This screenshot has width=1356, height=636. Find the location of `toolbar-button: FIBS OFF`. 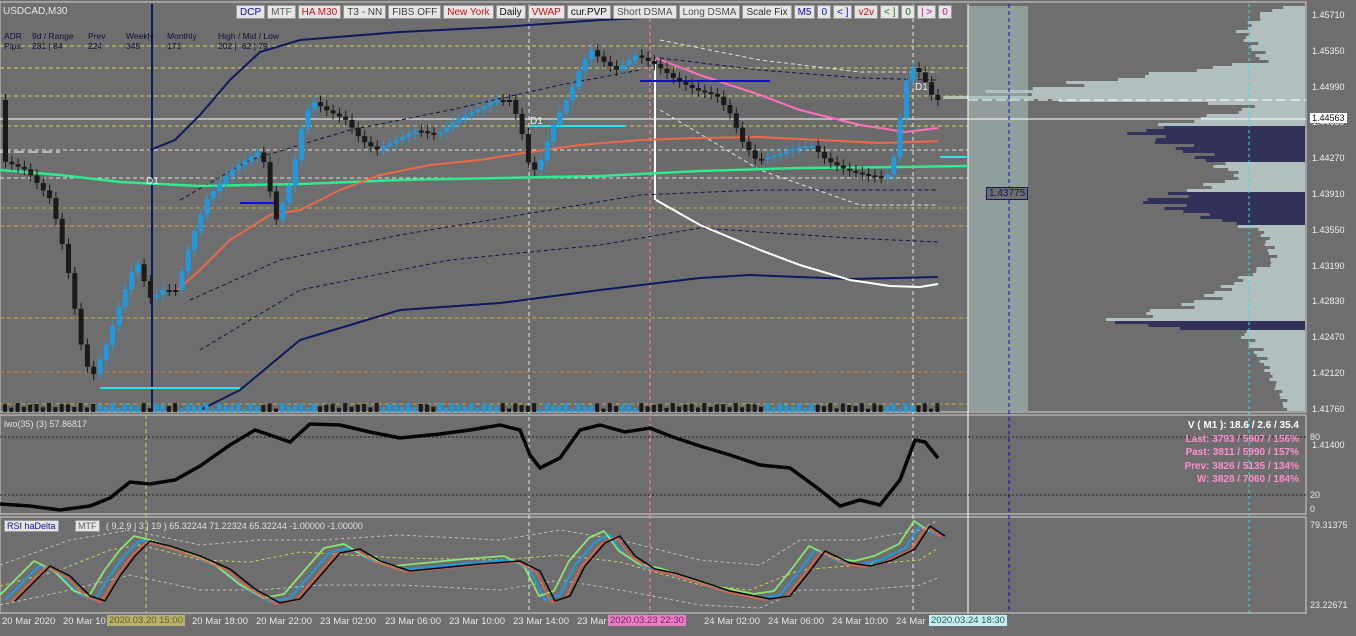

toolbar-button: FIBS OFF is located at coordinates (415, 12).